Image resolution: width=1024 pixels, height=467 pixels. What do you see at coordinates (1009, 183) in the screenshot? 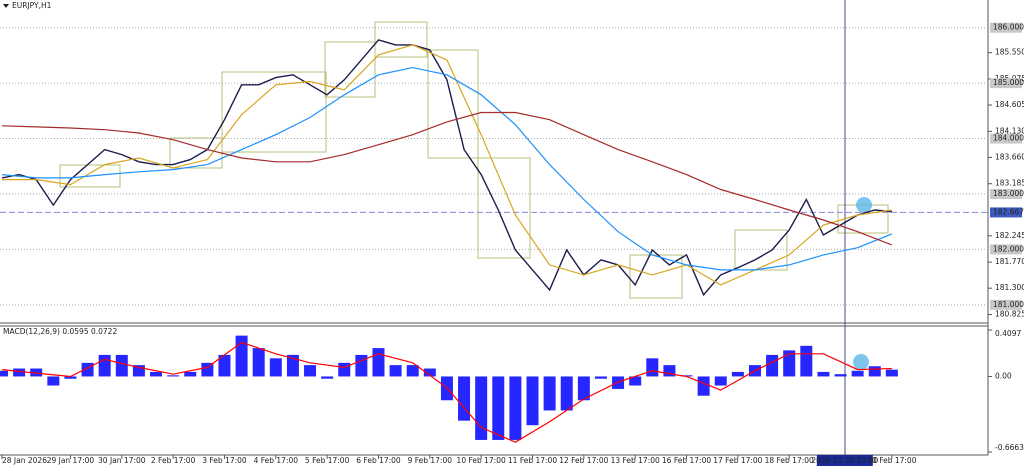
I see `y-tick-label: 183.185` at bounding box center [1009, 183].